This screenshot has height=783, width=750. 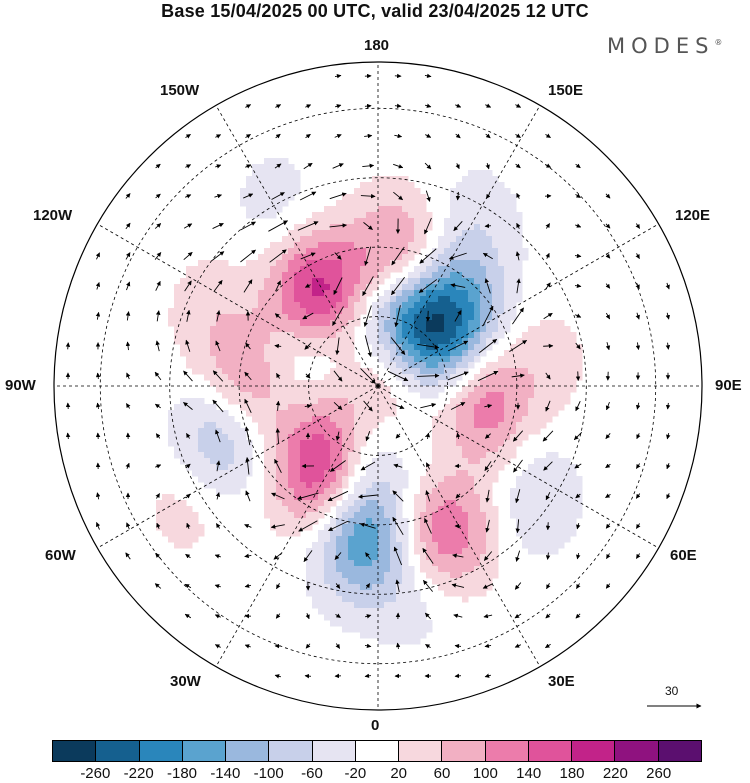 I want to click on lon-label-60e: 60E, so click(x=683, y=555).